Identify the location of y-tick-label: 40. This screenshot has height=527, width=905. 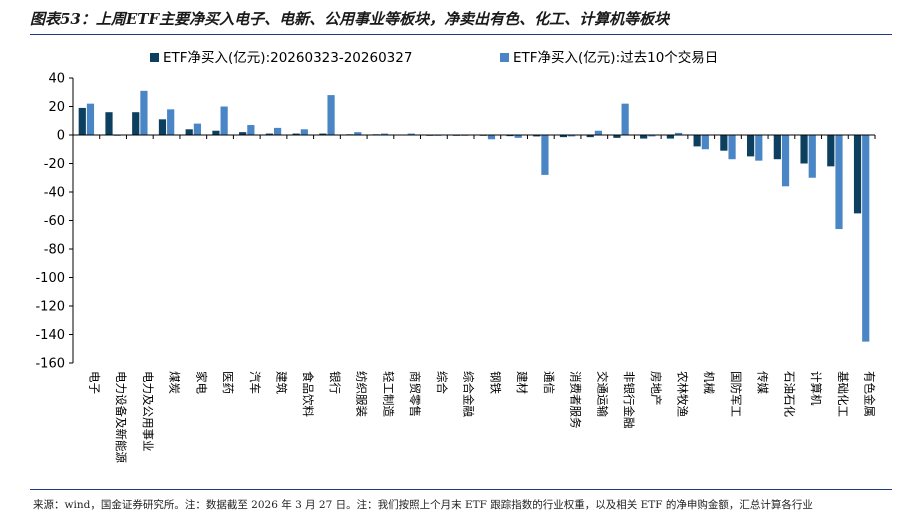
(56, 79).